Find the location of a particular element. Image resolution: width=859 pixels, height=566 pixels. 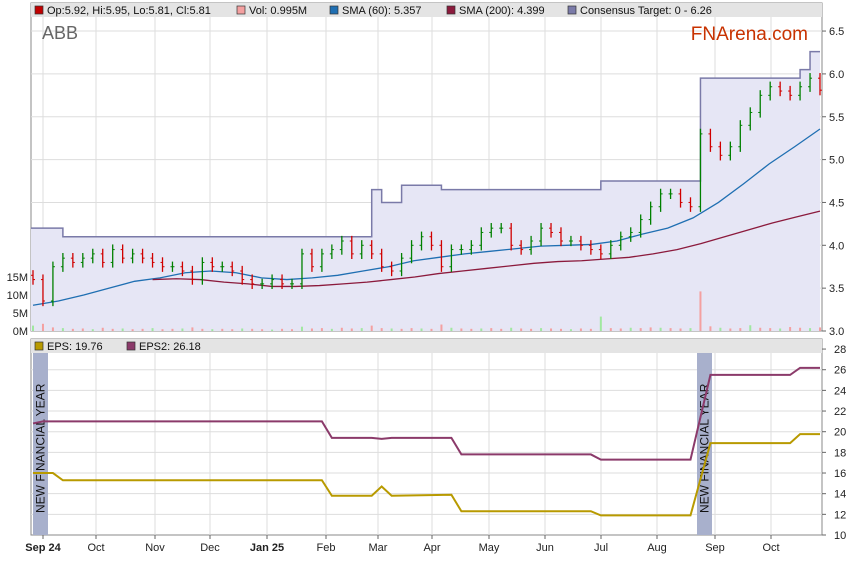

volume-axis-label: 0M is located at coordinates (20, 332).